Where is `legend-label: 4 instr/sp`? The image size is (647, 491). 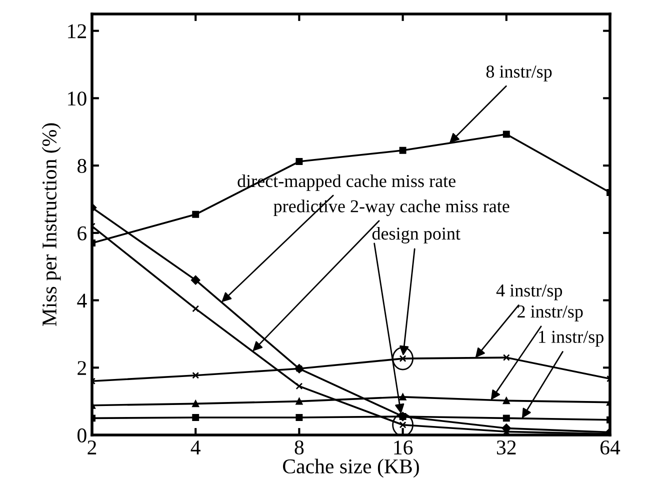
legend-label: 4 instr/sp is located at coordinates (529, 292).